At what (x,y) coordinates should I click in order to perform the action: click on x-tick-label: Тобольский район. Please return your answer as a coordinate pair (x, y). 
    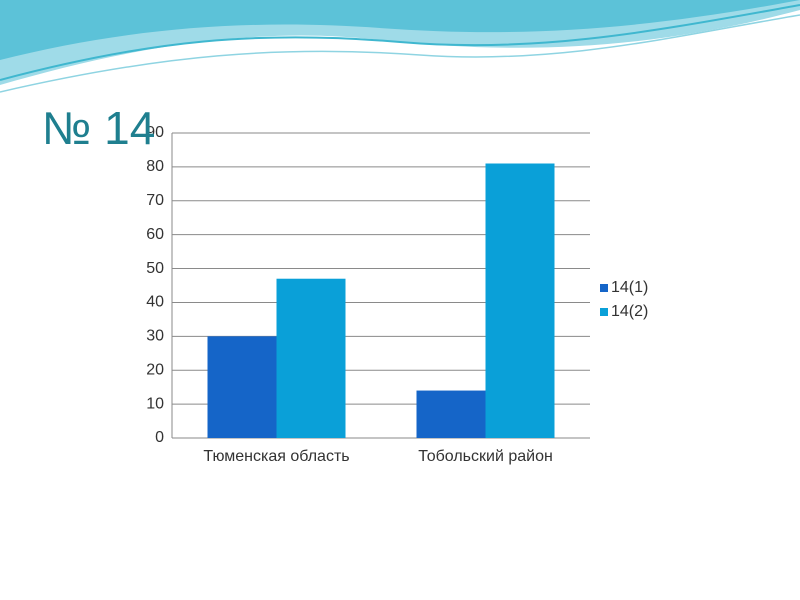
    Looking at the image, I should click on (485, 456).